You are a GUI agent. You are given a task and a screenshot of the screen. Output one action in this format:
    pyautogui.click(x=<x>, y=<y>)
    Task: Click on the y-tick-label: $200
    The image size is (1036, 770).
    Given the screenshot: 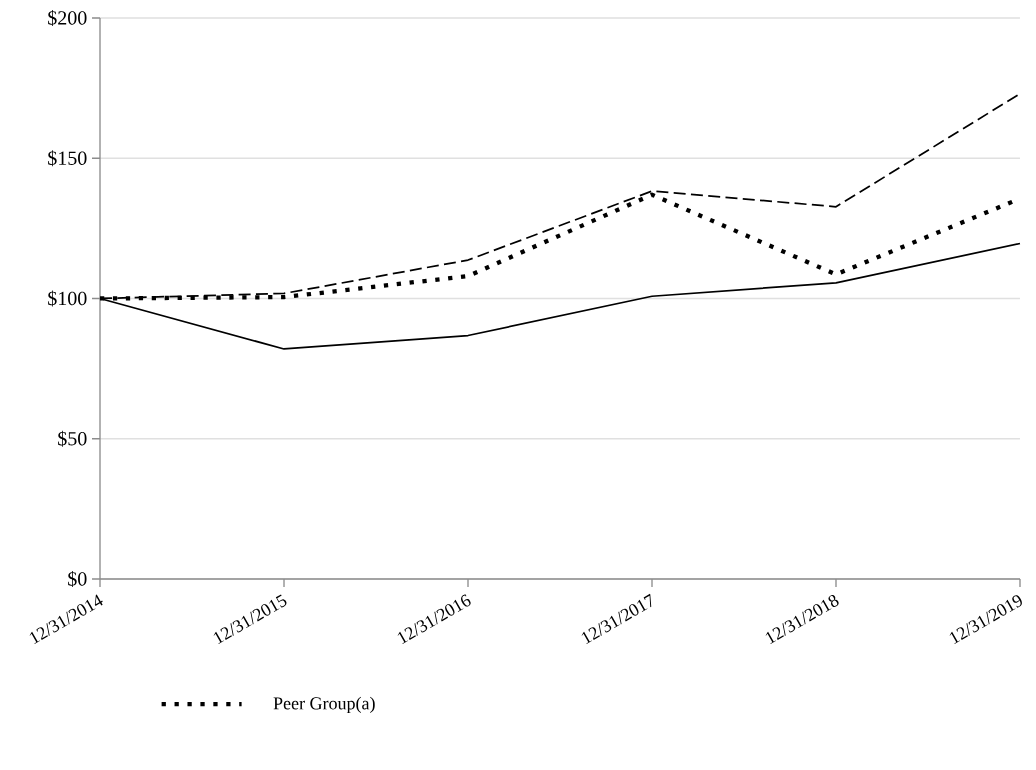 What is the action you would take?
    pyautogui.click(x=67, y=18)
    